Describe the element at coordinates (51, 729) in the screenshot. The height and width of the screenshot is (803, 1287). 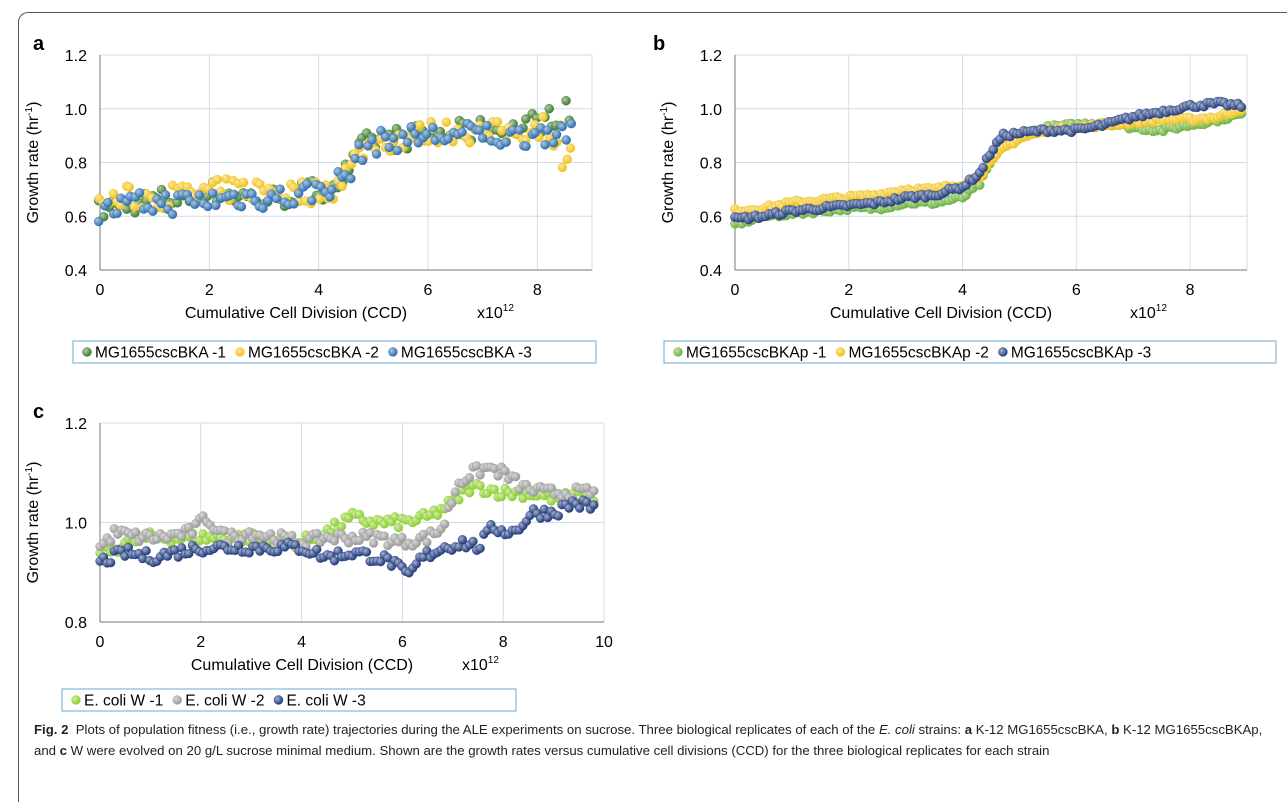
I see `caption-label: Fig. 2` at that location.